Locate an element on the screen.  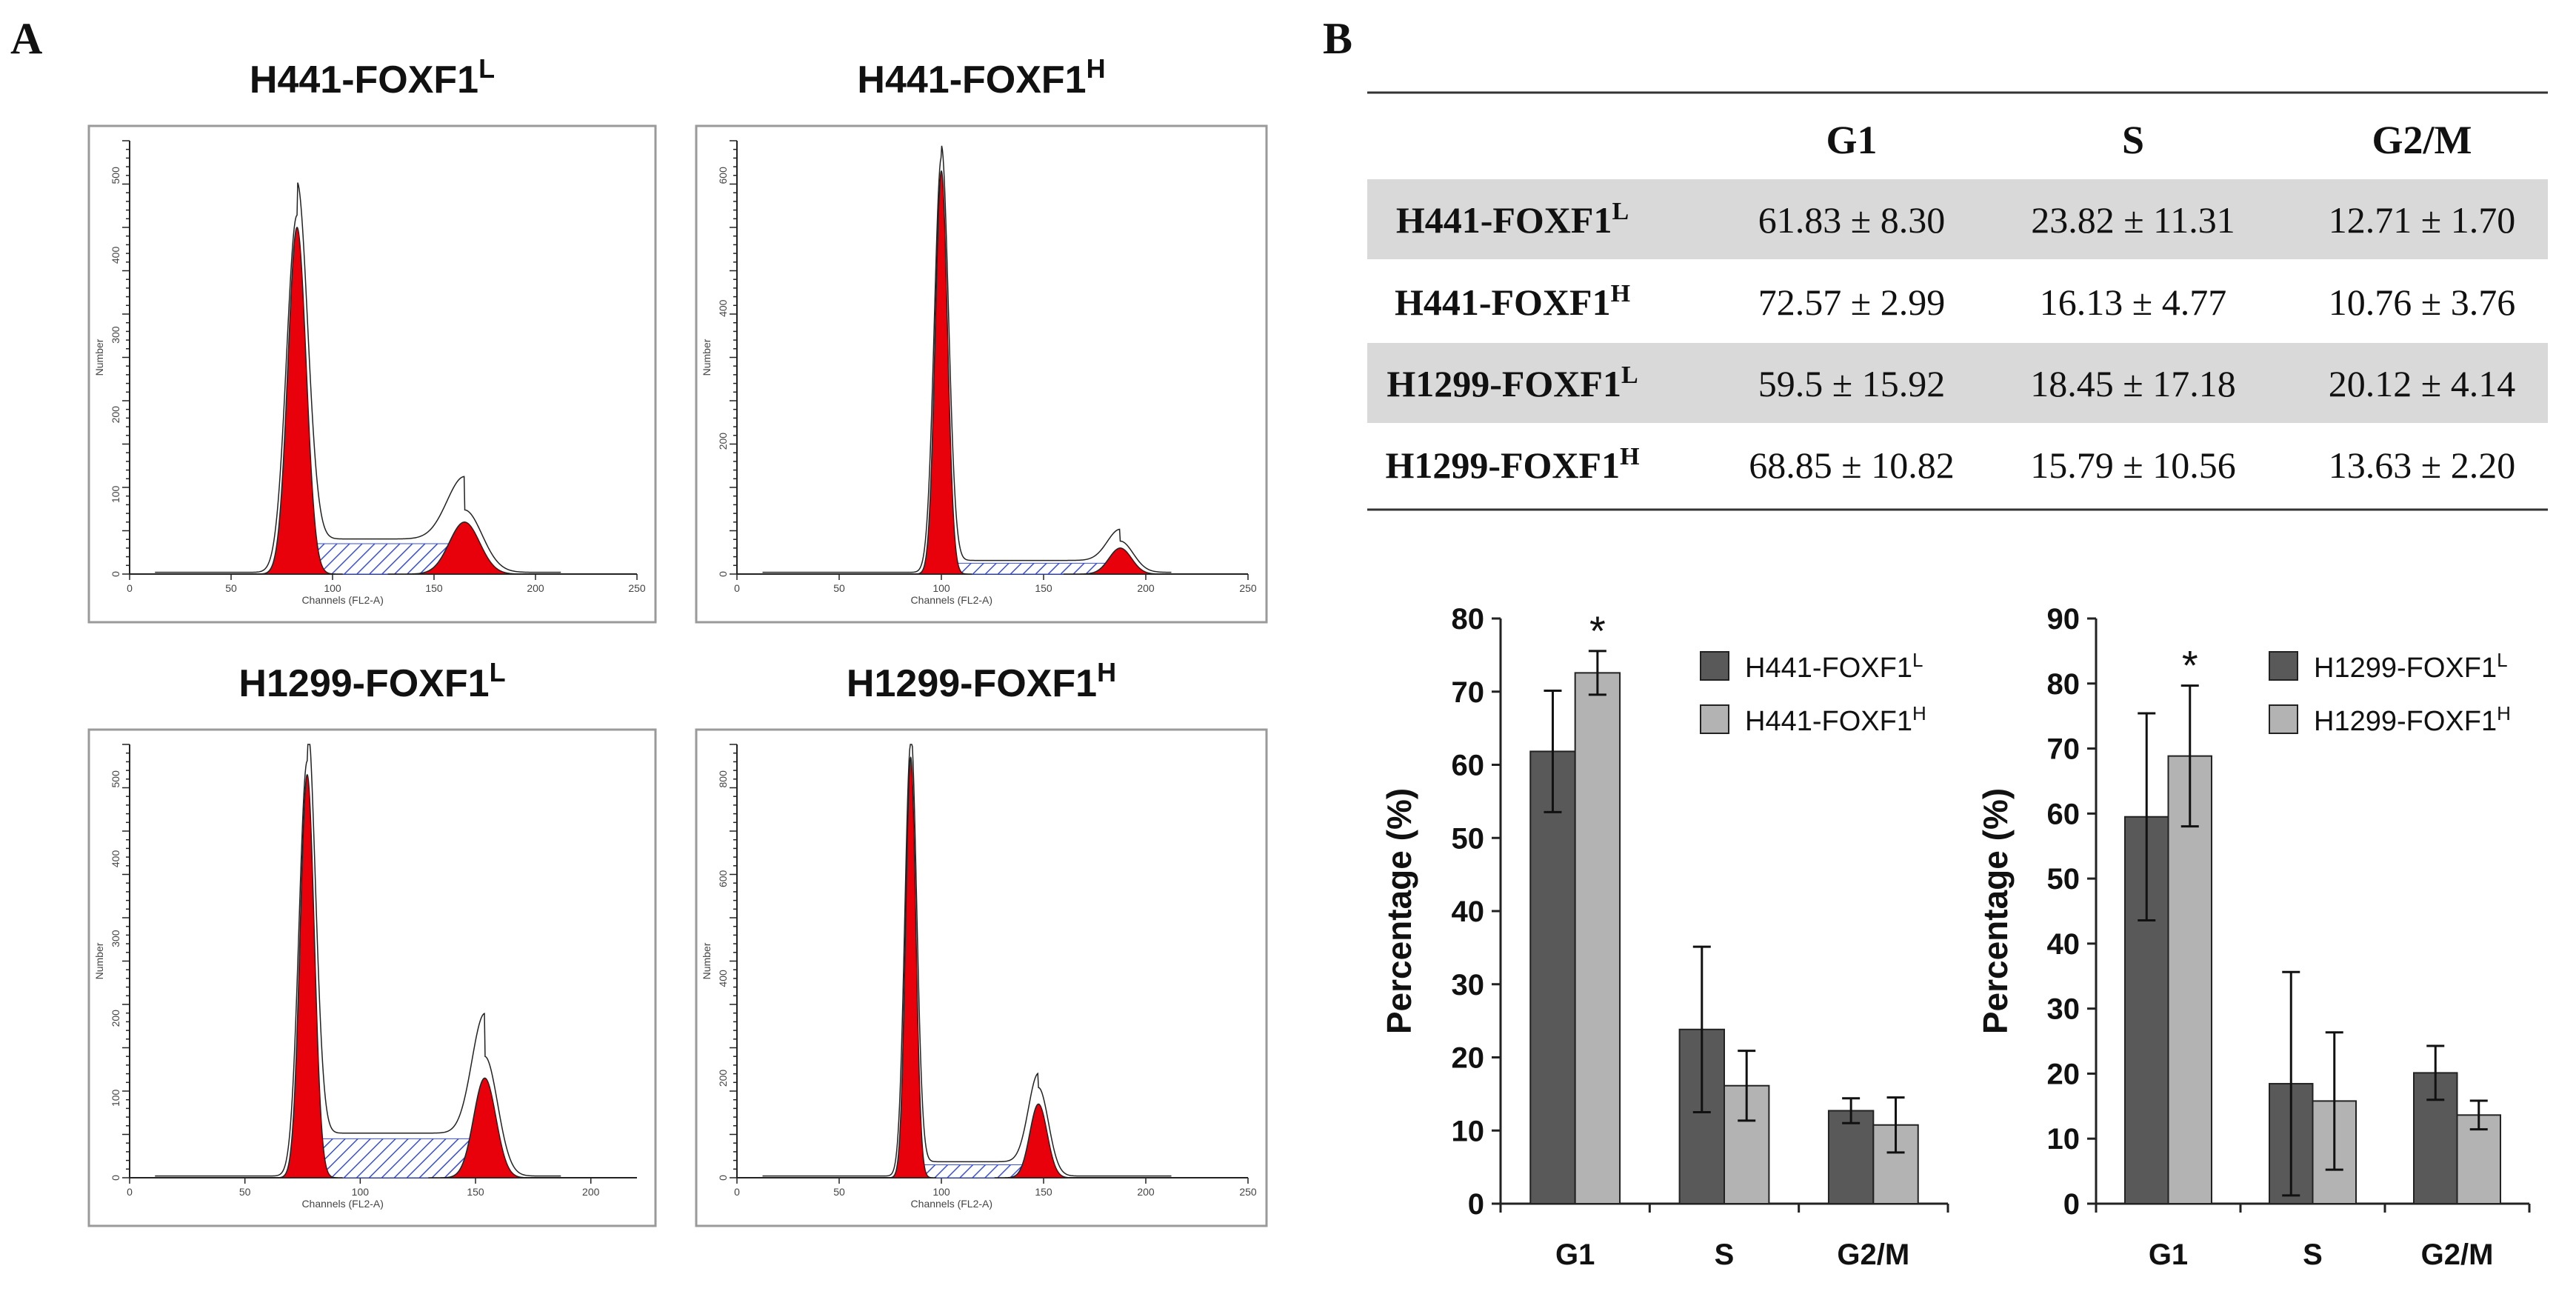
panel-label-a: A is located at coordinates (26, 38).